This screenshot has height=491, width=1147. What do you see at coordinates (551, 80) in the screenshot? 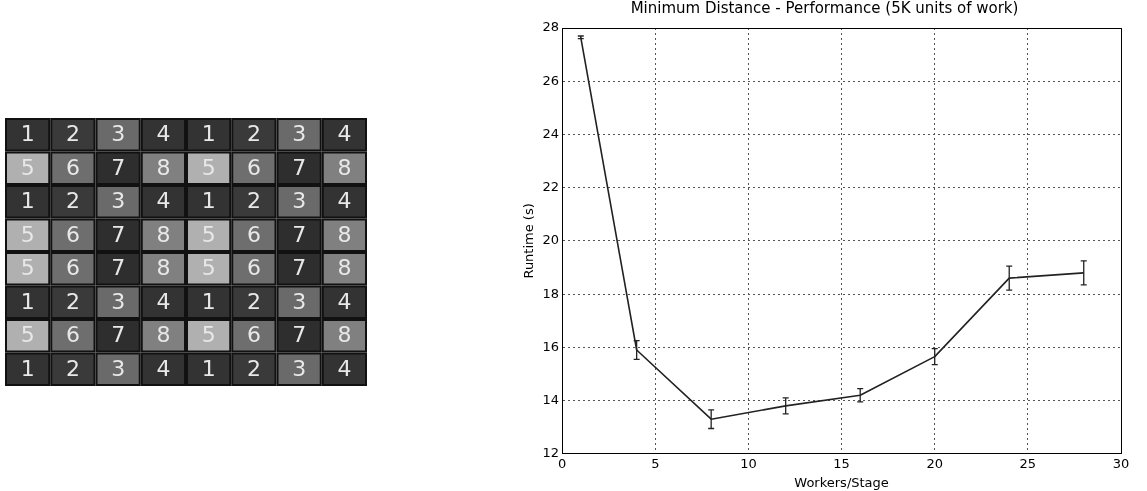
I see `y-tick-label: 26` at bounding box center [551, 80].